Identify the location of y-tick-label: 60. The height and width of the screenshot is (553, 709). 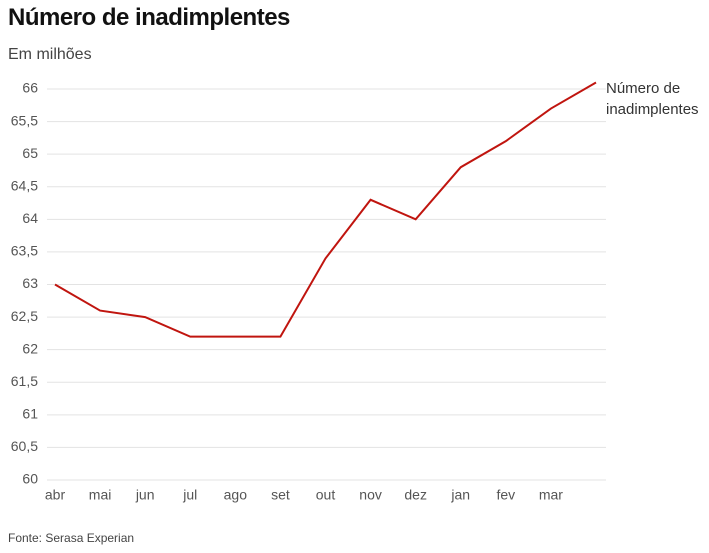
(30, 479).